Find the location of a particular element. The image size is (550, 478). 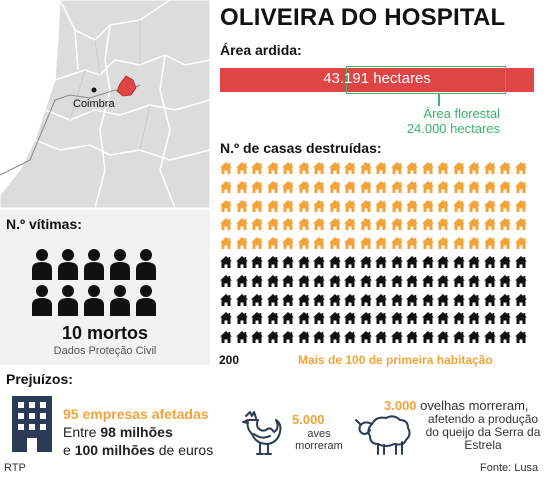

range-prefix: Entre is located at coordinates (82, 432).